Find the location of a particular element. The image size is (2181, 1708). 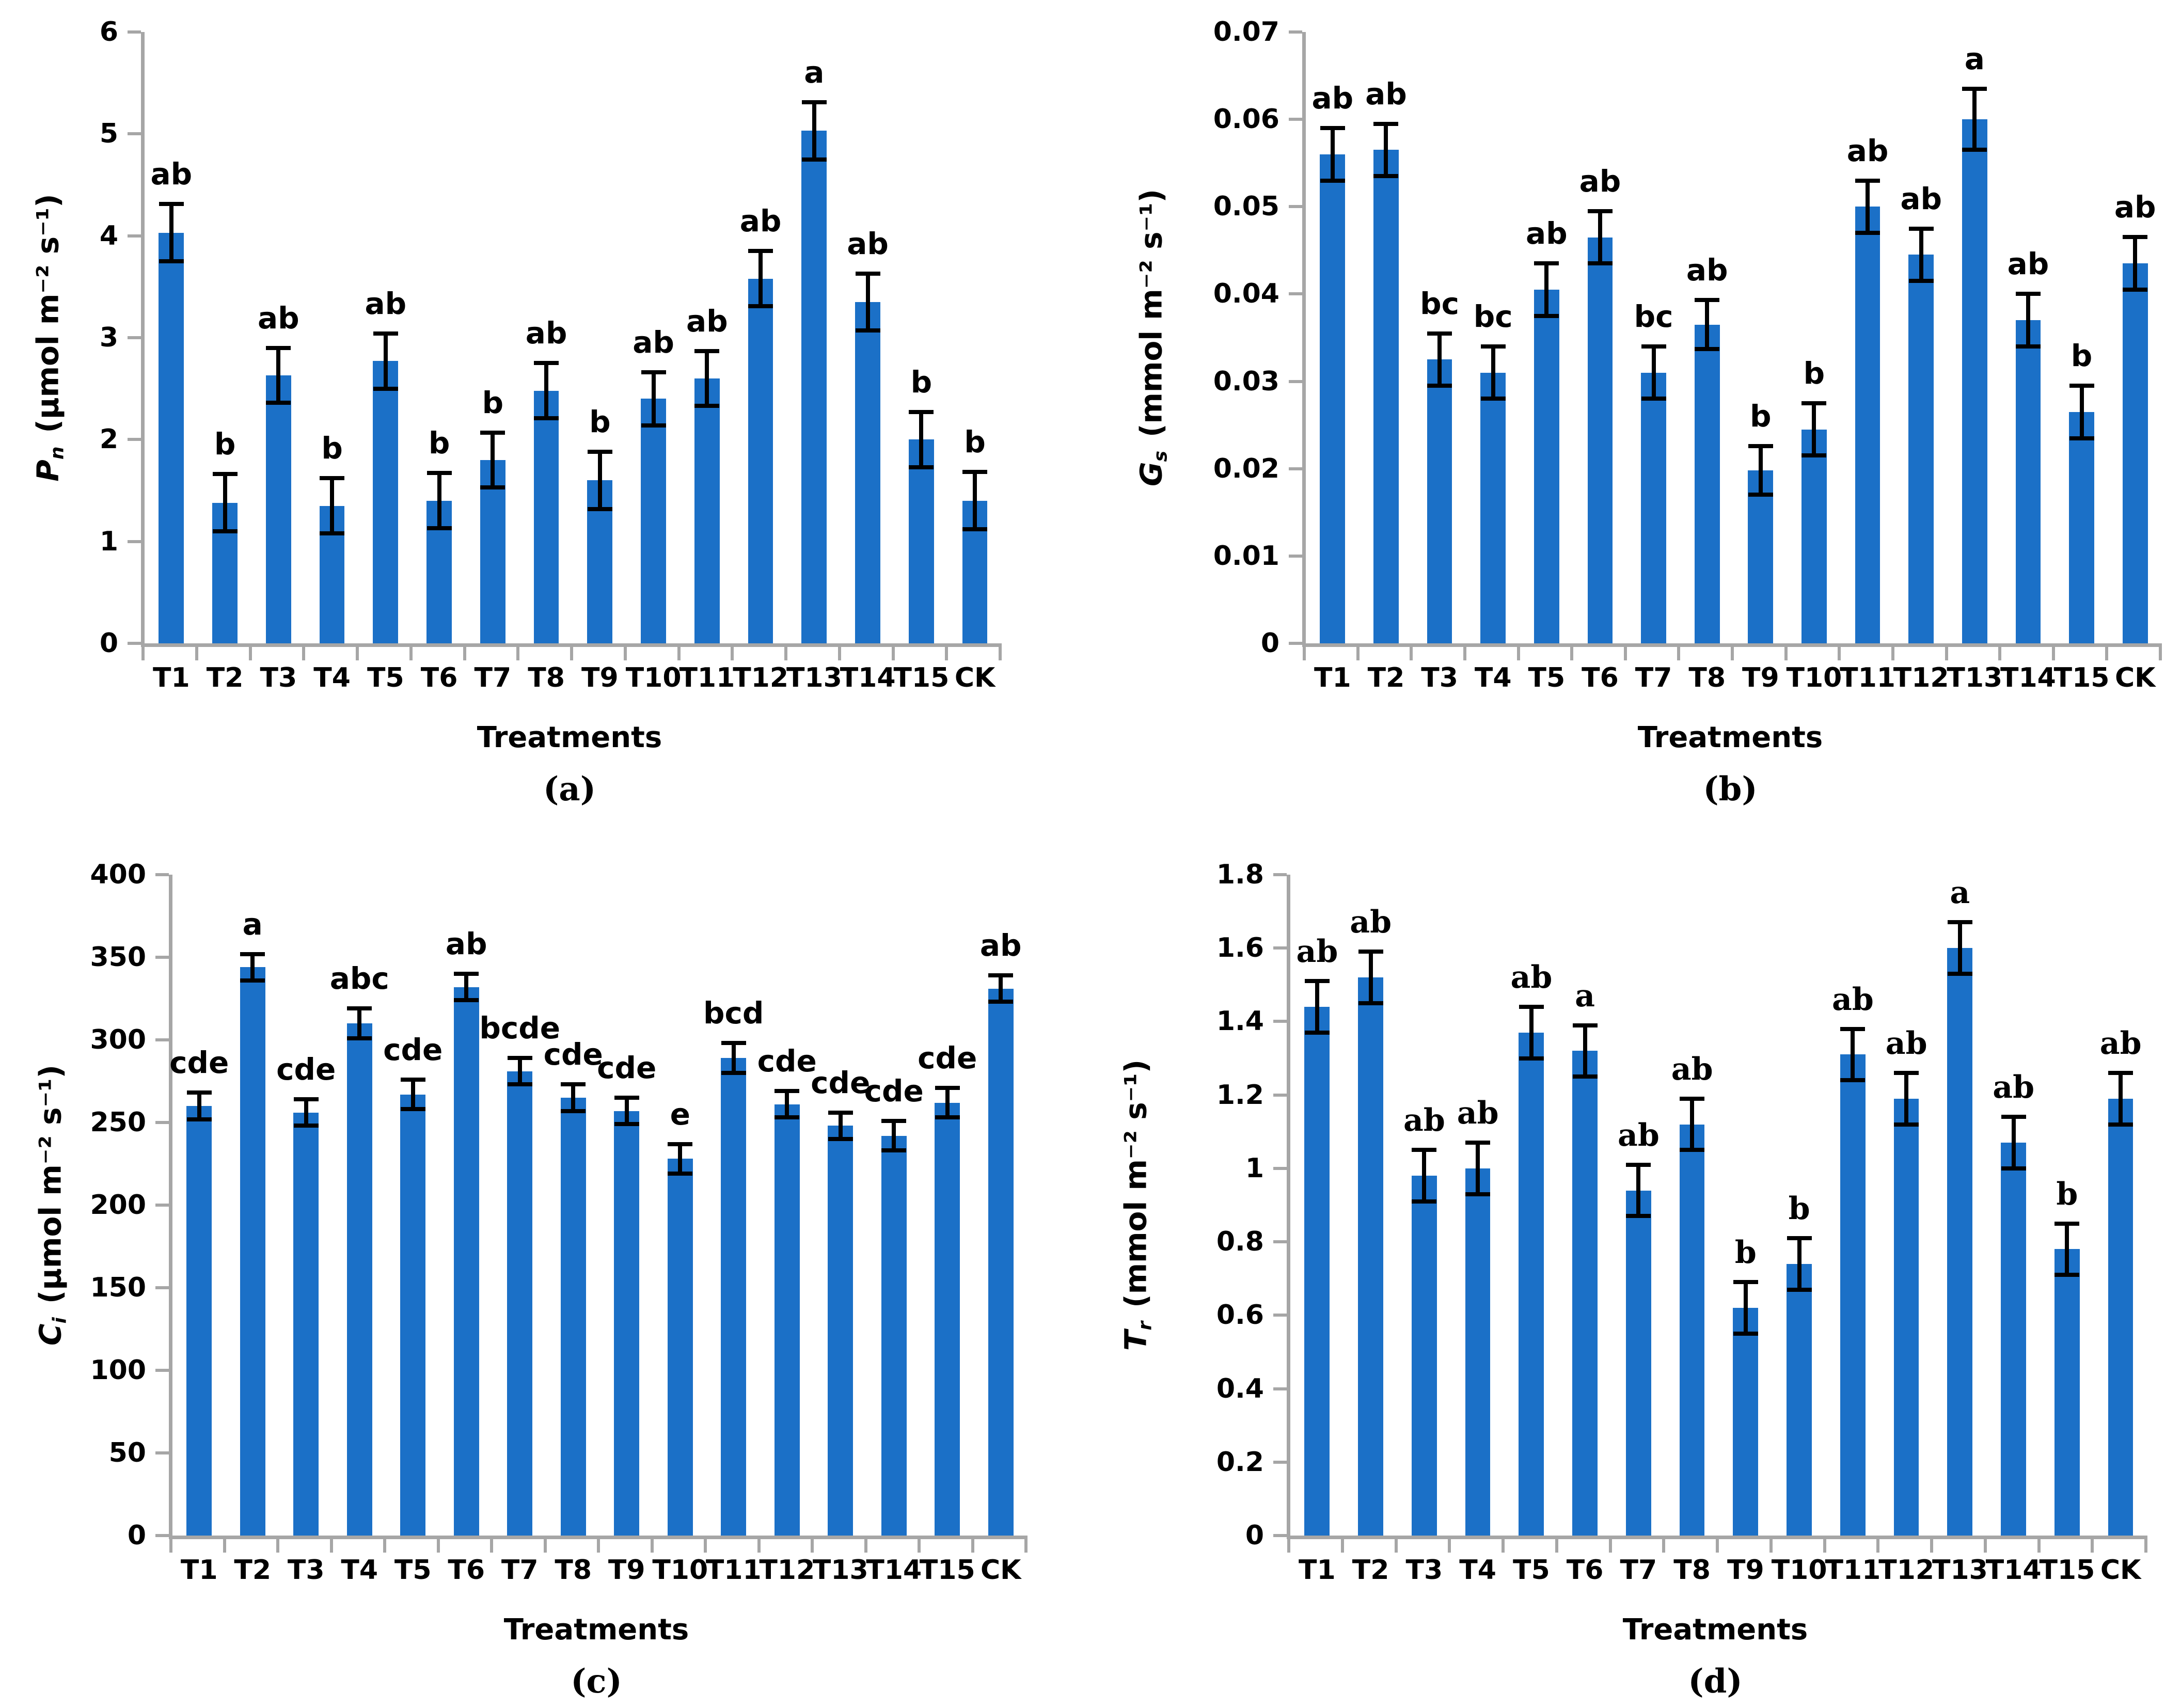

y-tick-label: 150 is located at coordinates (118, 1287).